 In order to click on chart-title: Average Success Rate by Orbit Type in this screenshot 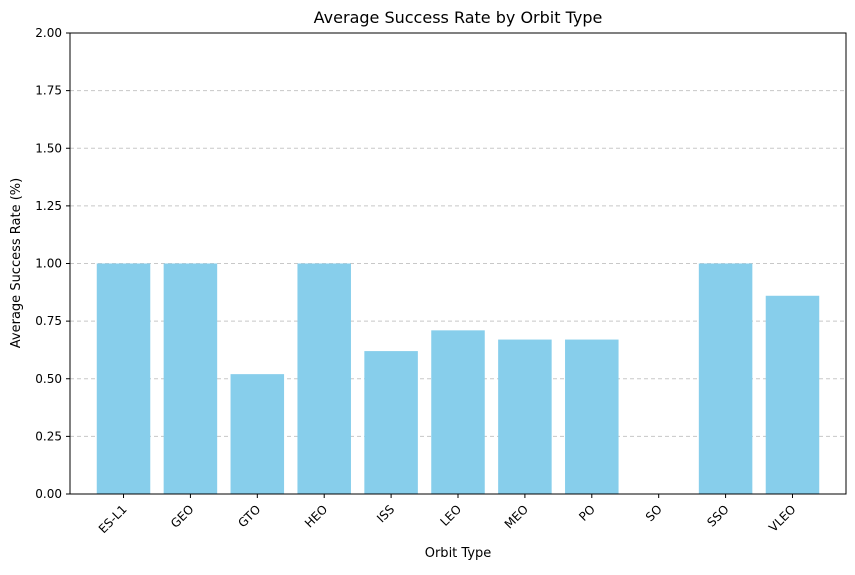, I will do `click(458, 17)`.